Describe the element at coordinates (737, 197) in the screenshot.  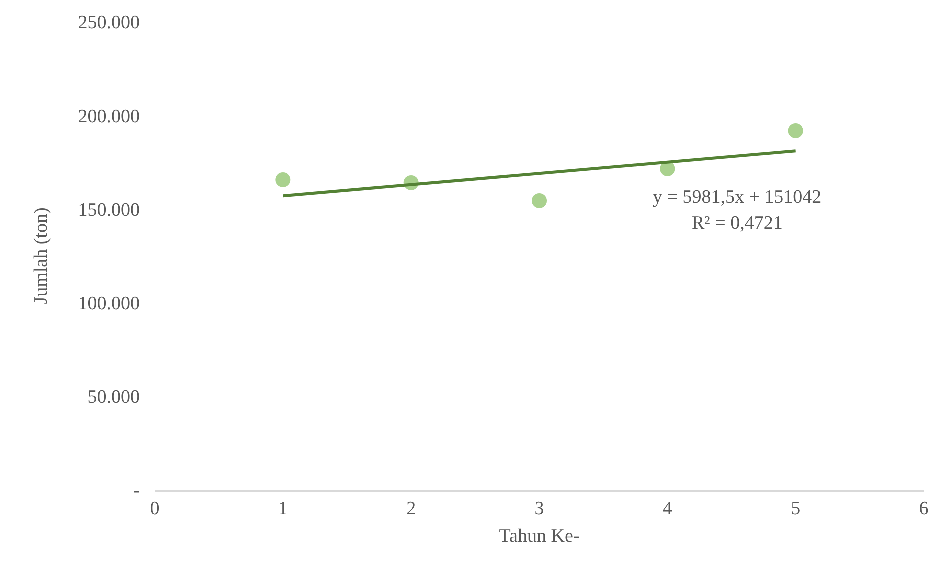
I see `annotation: y = 5981,5x + 151042` at that location.